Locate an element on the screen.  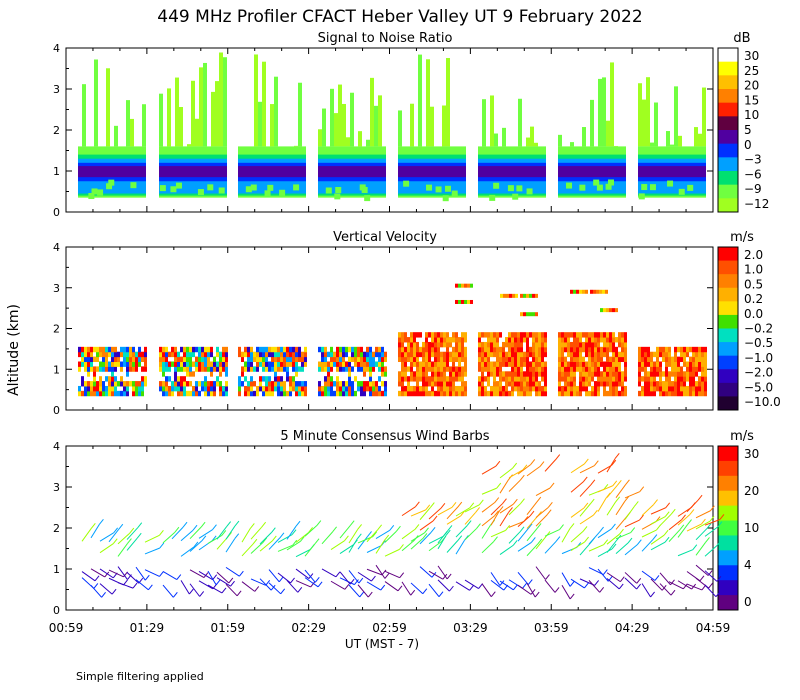
colorbar-swatch is located at coordinates (728, 68).